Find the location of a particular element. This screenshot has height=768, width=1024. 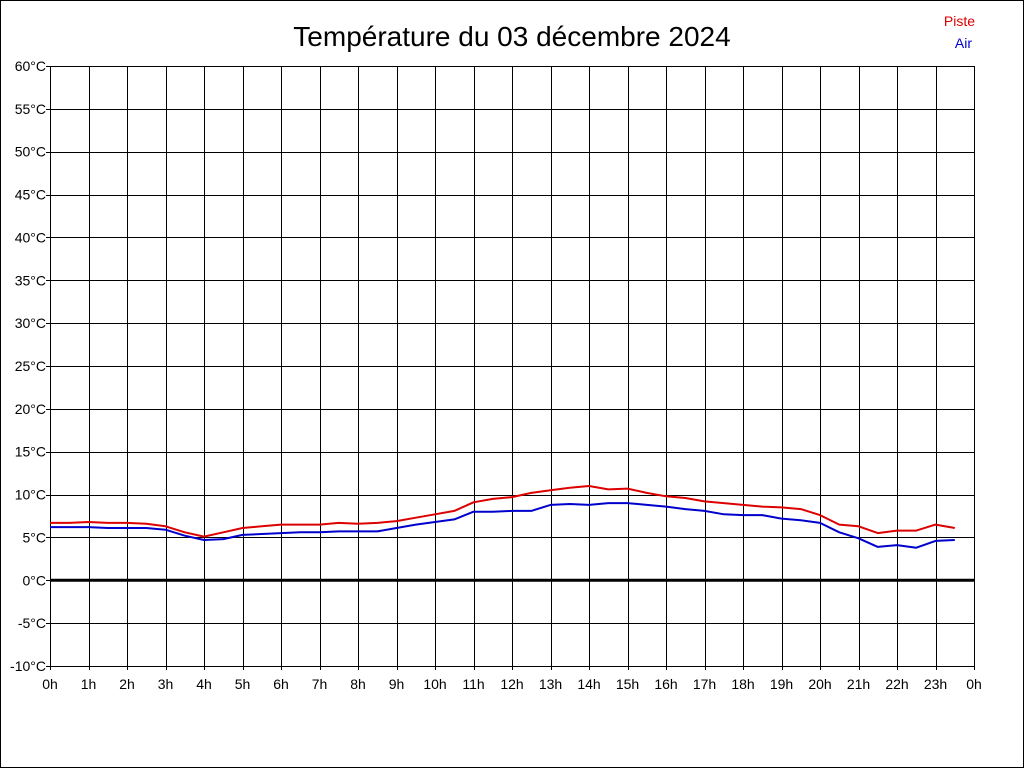

y-tick-label: 45°C is located at coordinates (30, 195).